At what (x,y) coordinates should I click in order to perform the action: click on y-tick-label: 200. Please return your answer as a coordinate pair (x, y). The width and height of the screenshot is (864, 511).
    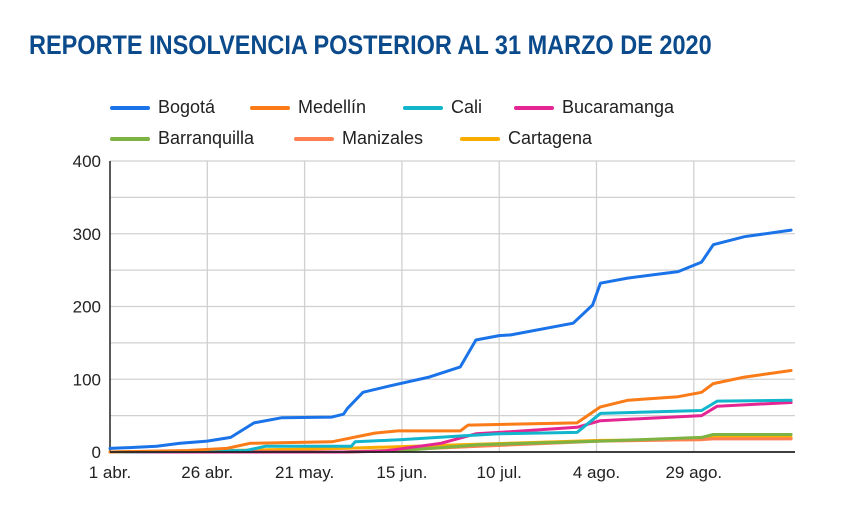
    Looking at the image, I should click on (87, 307).